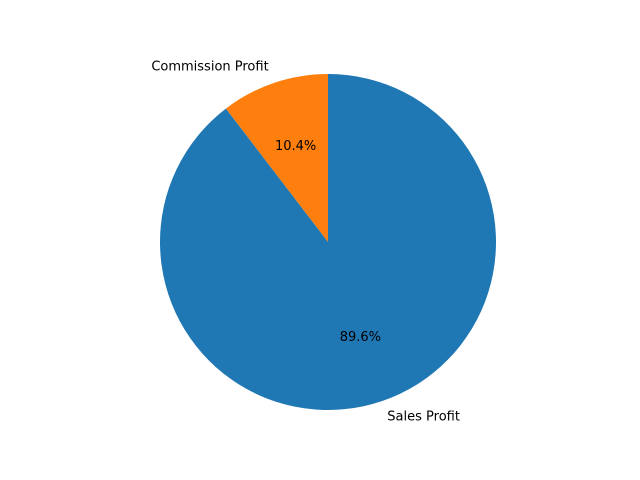  What do you see at coordinates (276, 158) in the screenshot?
I see `pie-slice-commission-profit` at bounding box center [276, 158].